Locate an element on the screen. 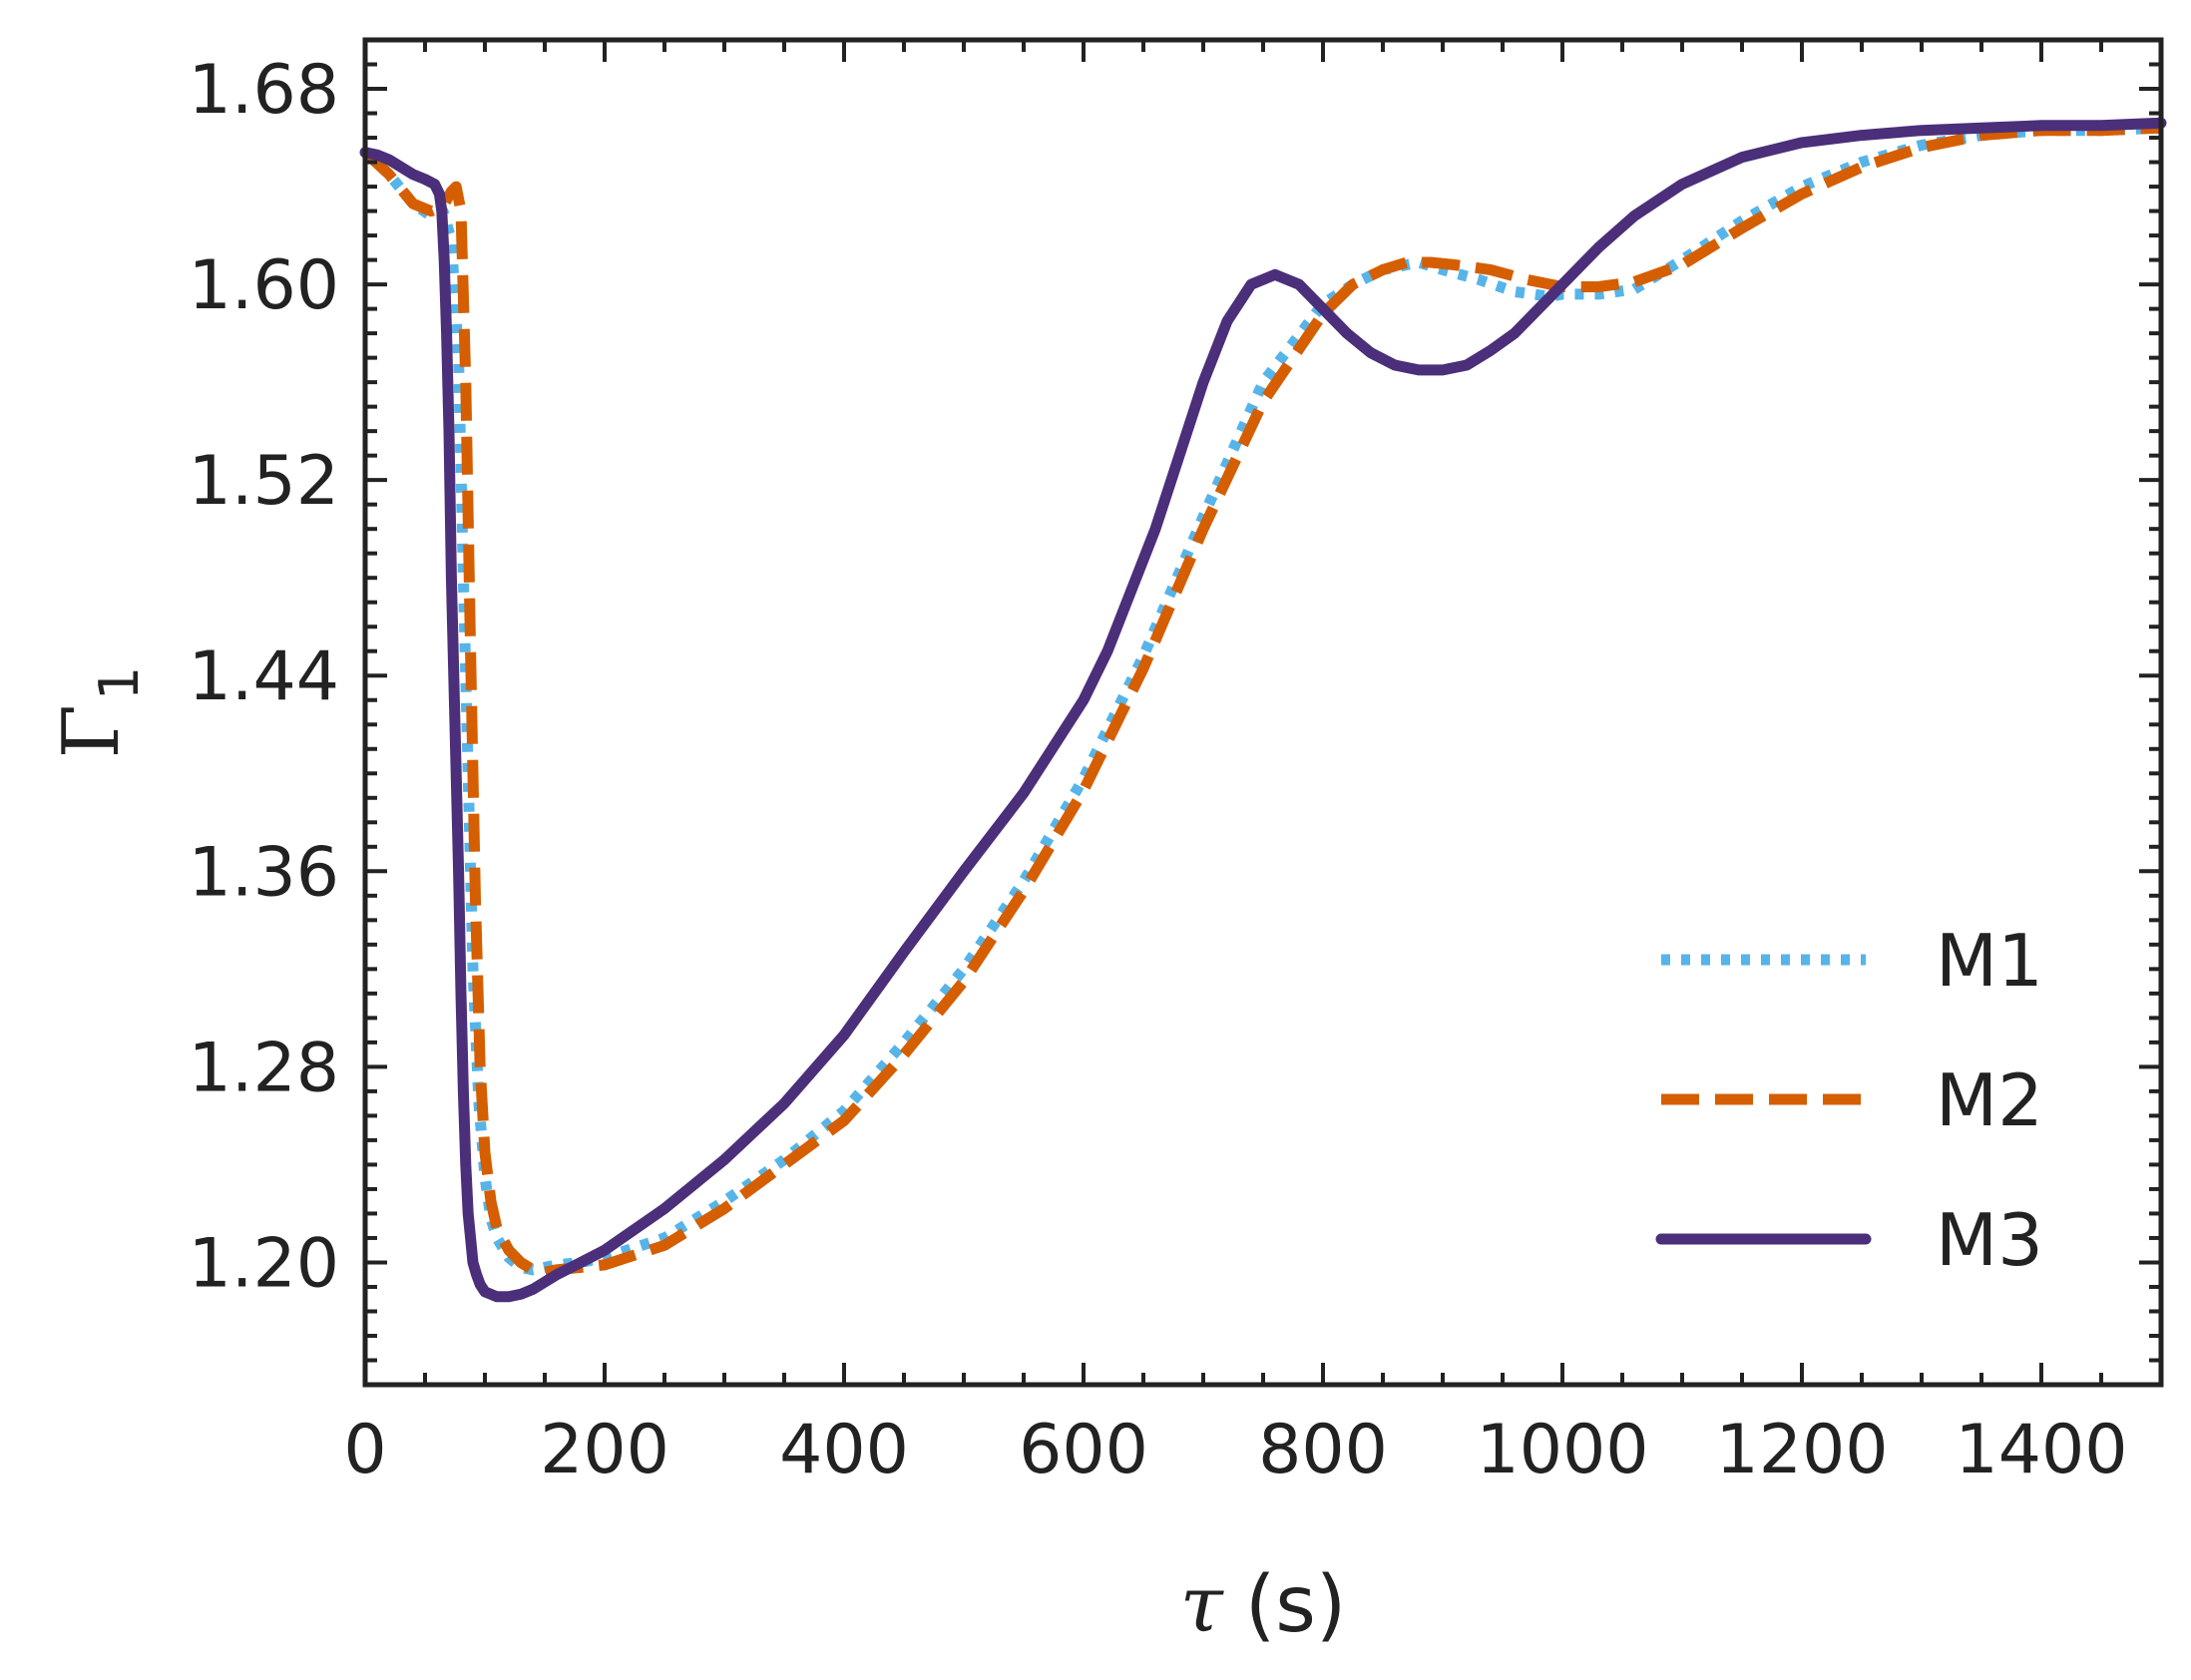 Image resolution: width=2191 pixels, height=1680 pixels. legend-label-m3: M3 is located at coordinates (1990, 1240).